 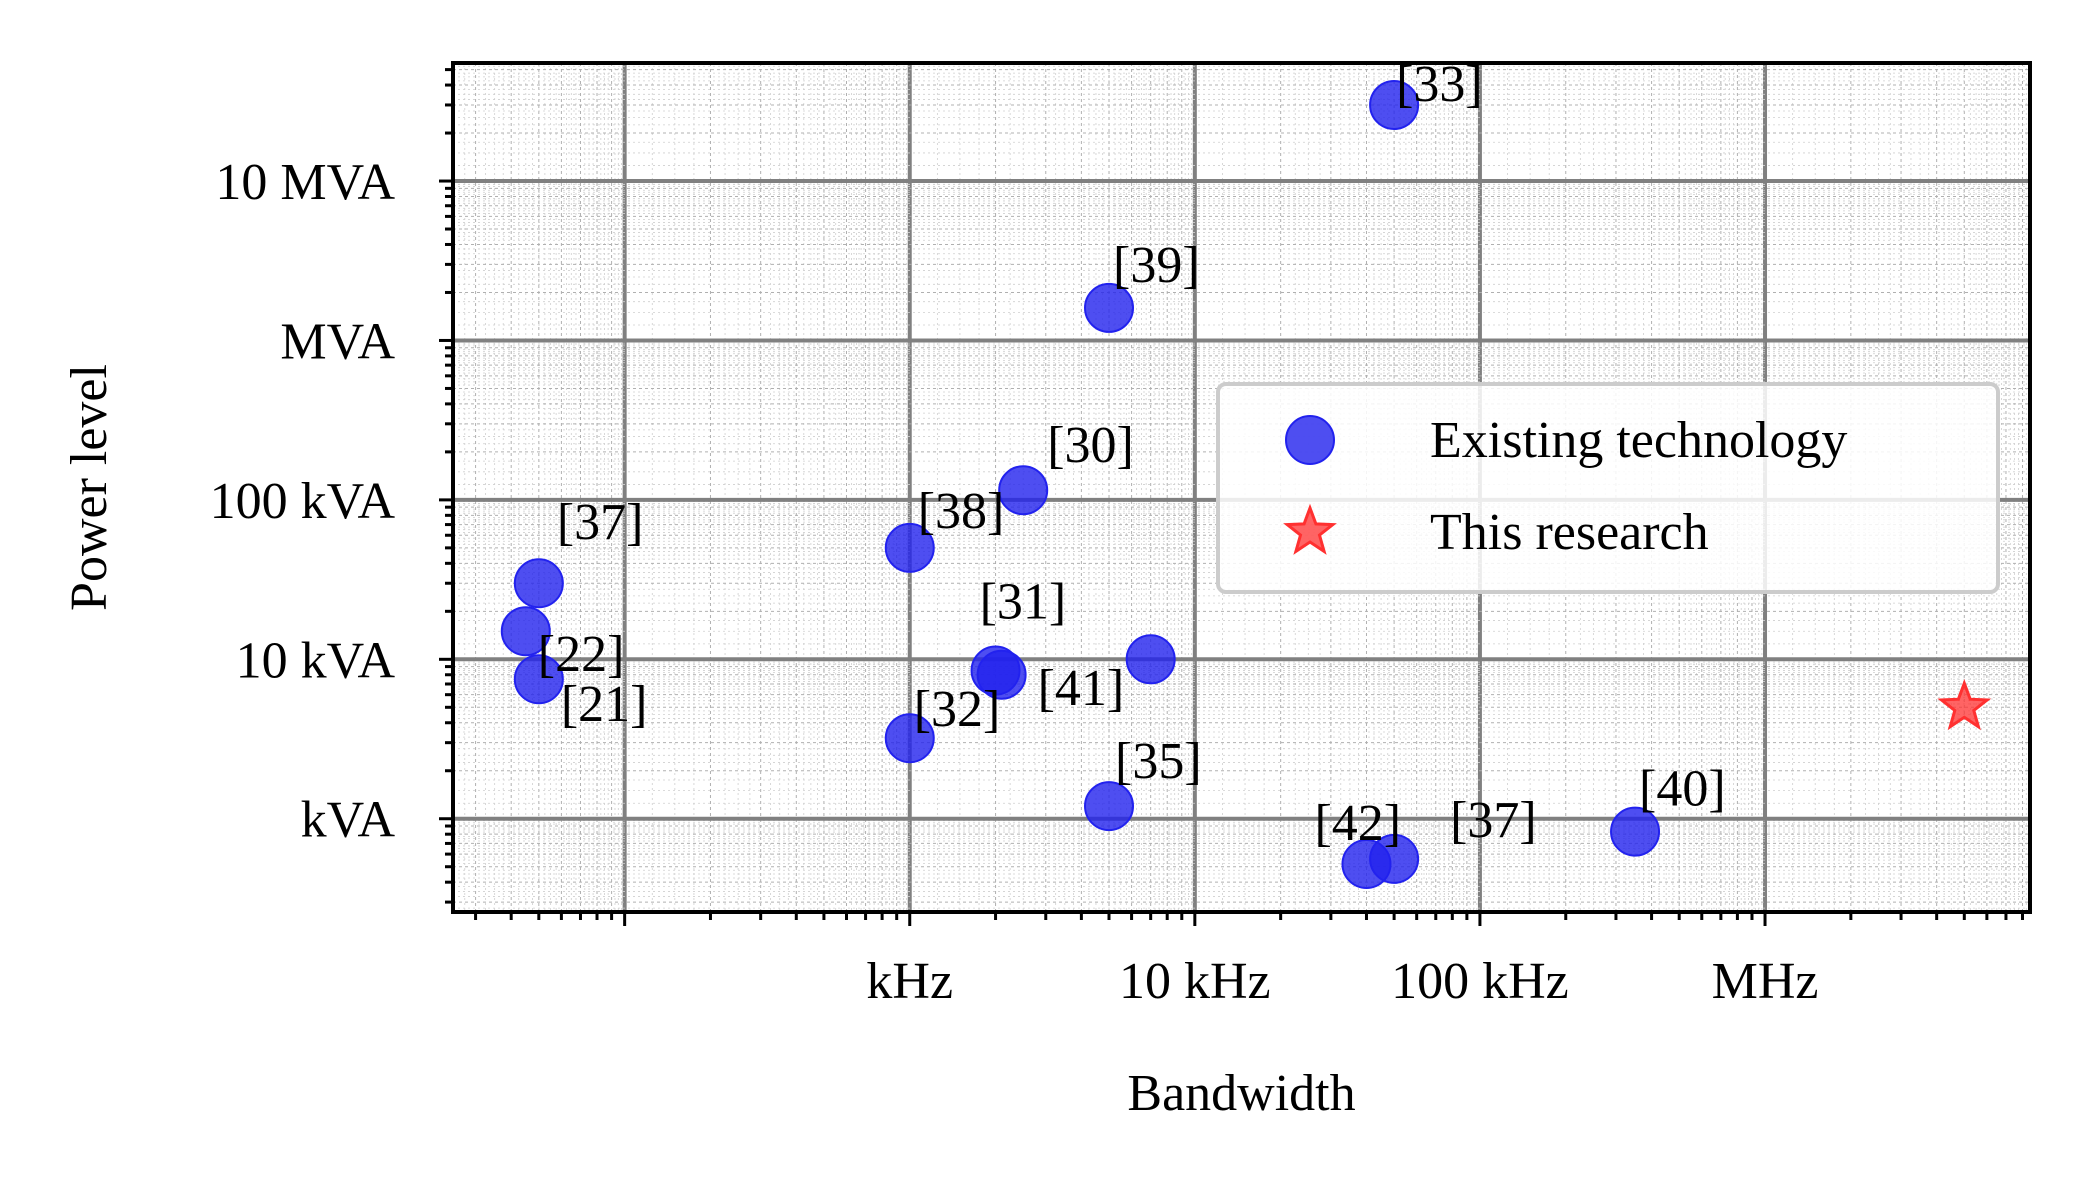 I want to click on data-label: [22], so click(x=581, y=654).